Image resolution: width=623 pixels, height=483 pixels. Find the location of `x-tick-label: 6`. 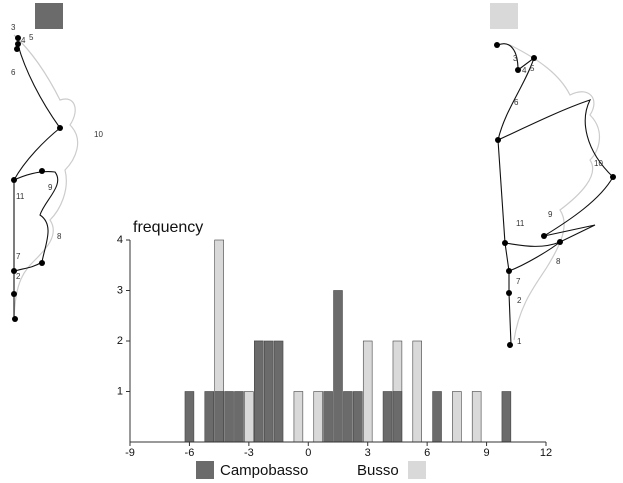

x-tick-label: 6 is located at coordinates (427, 453).